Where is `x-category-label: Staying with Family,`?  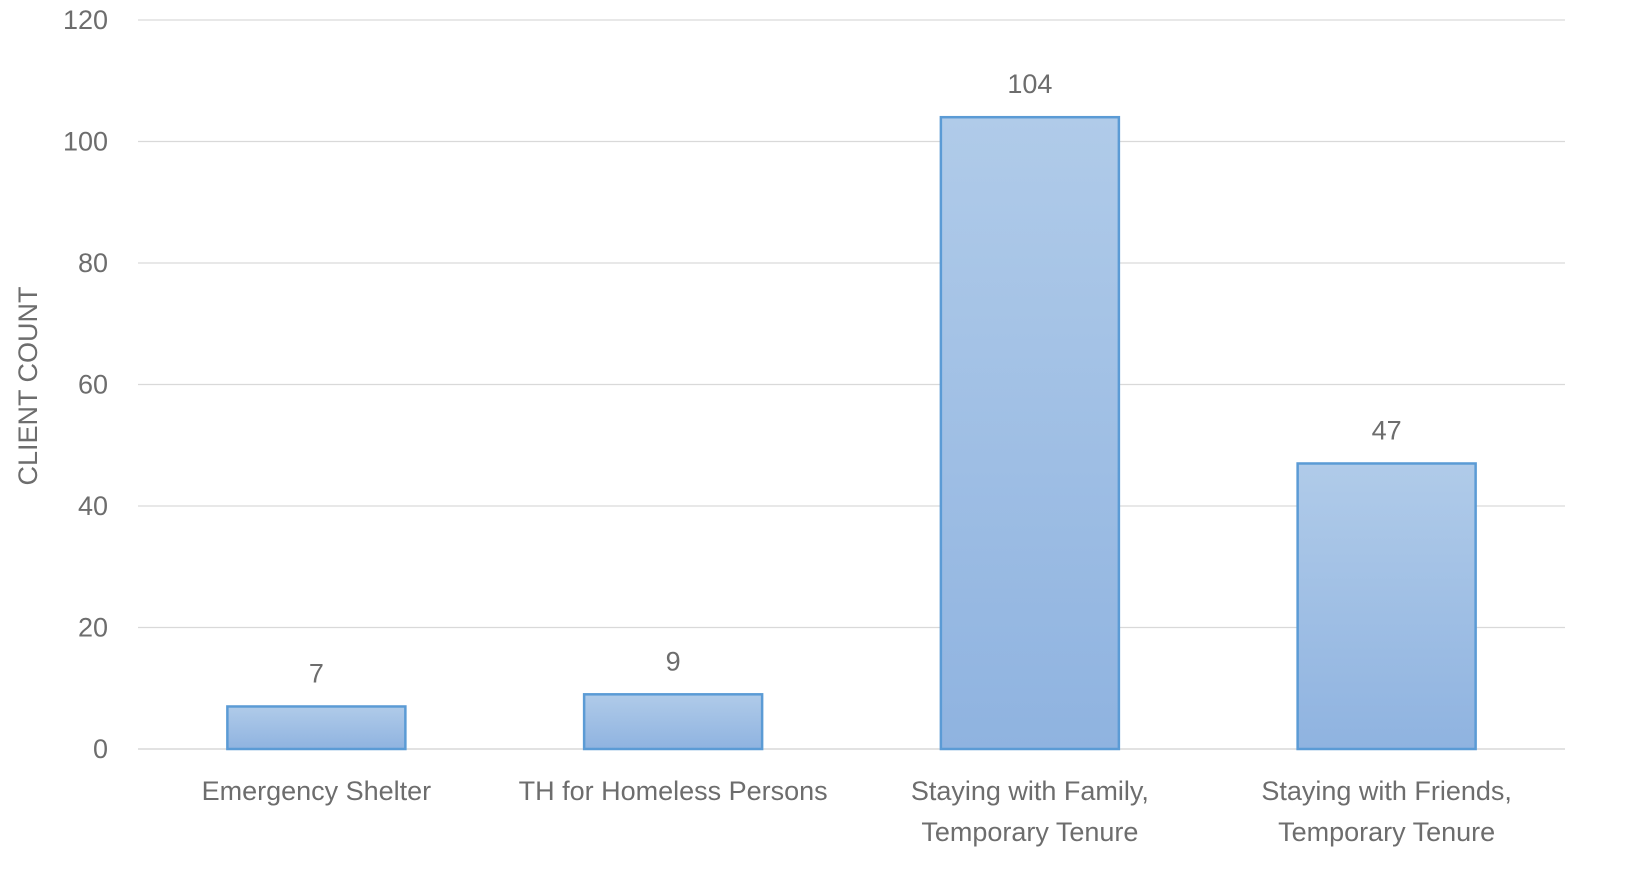 x-category-label: Staying with Family, is located at coordinates (1030, 791).